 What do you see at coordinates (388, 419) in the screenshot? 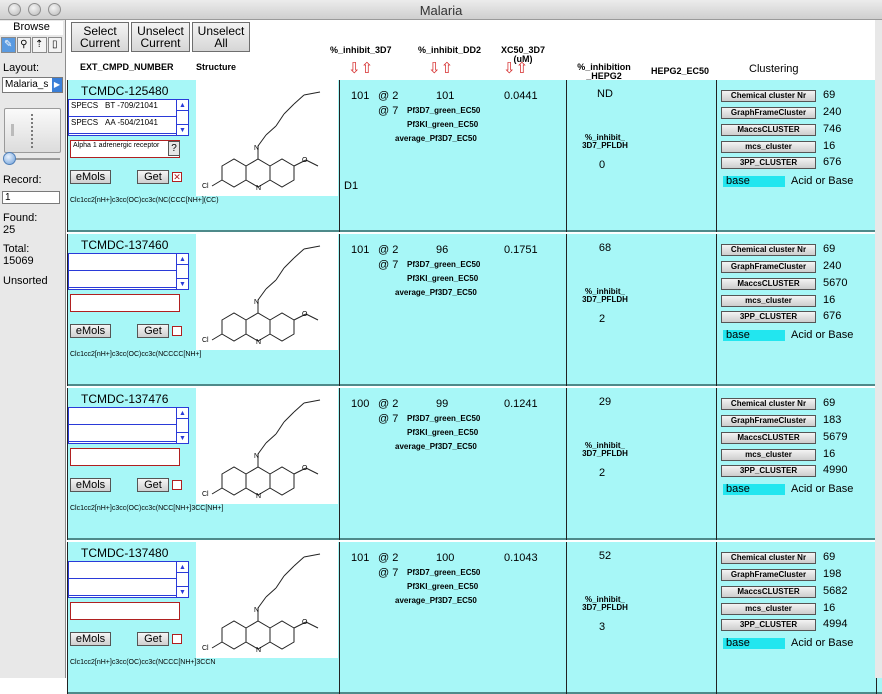
I see `at-7-label: @ 7` at bounding box center [388, 419].